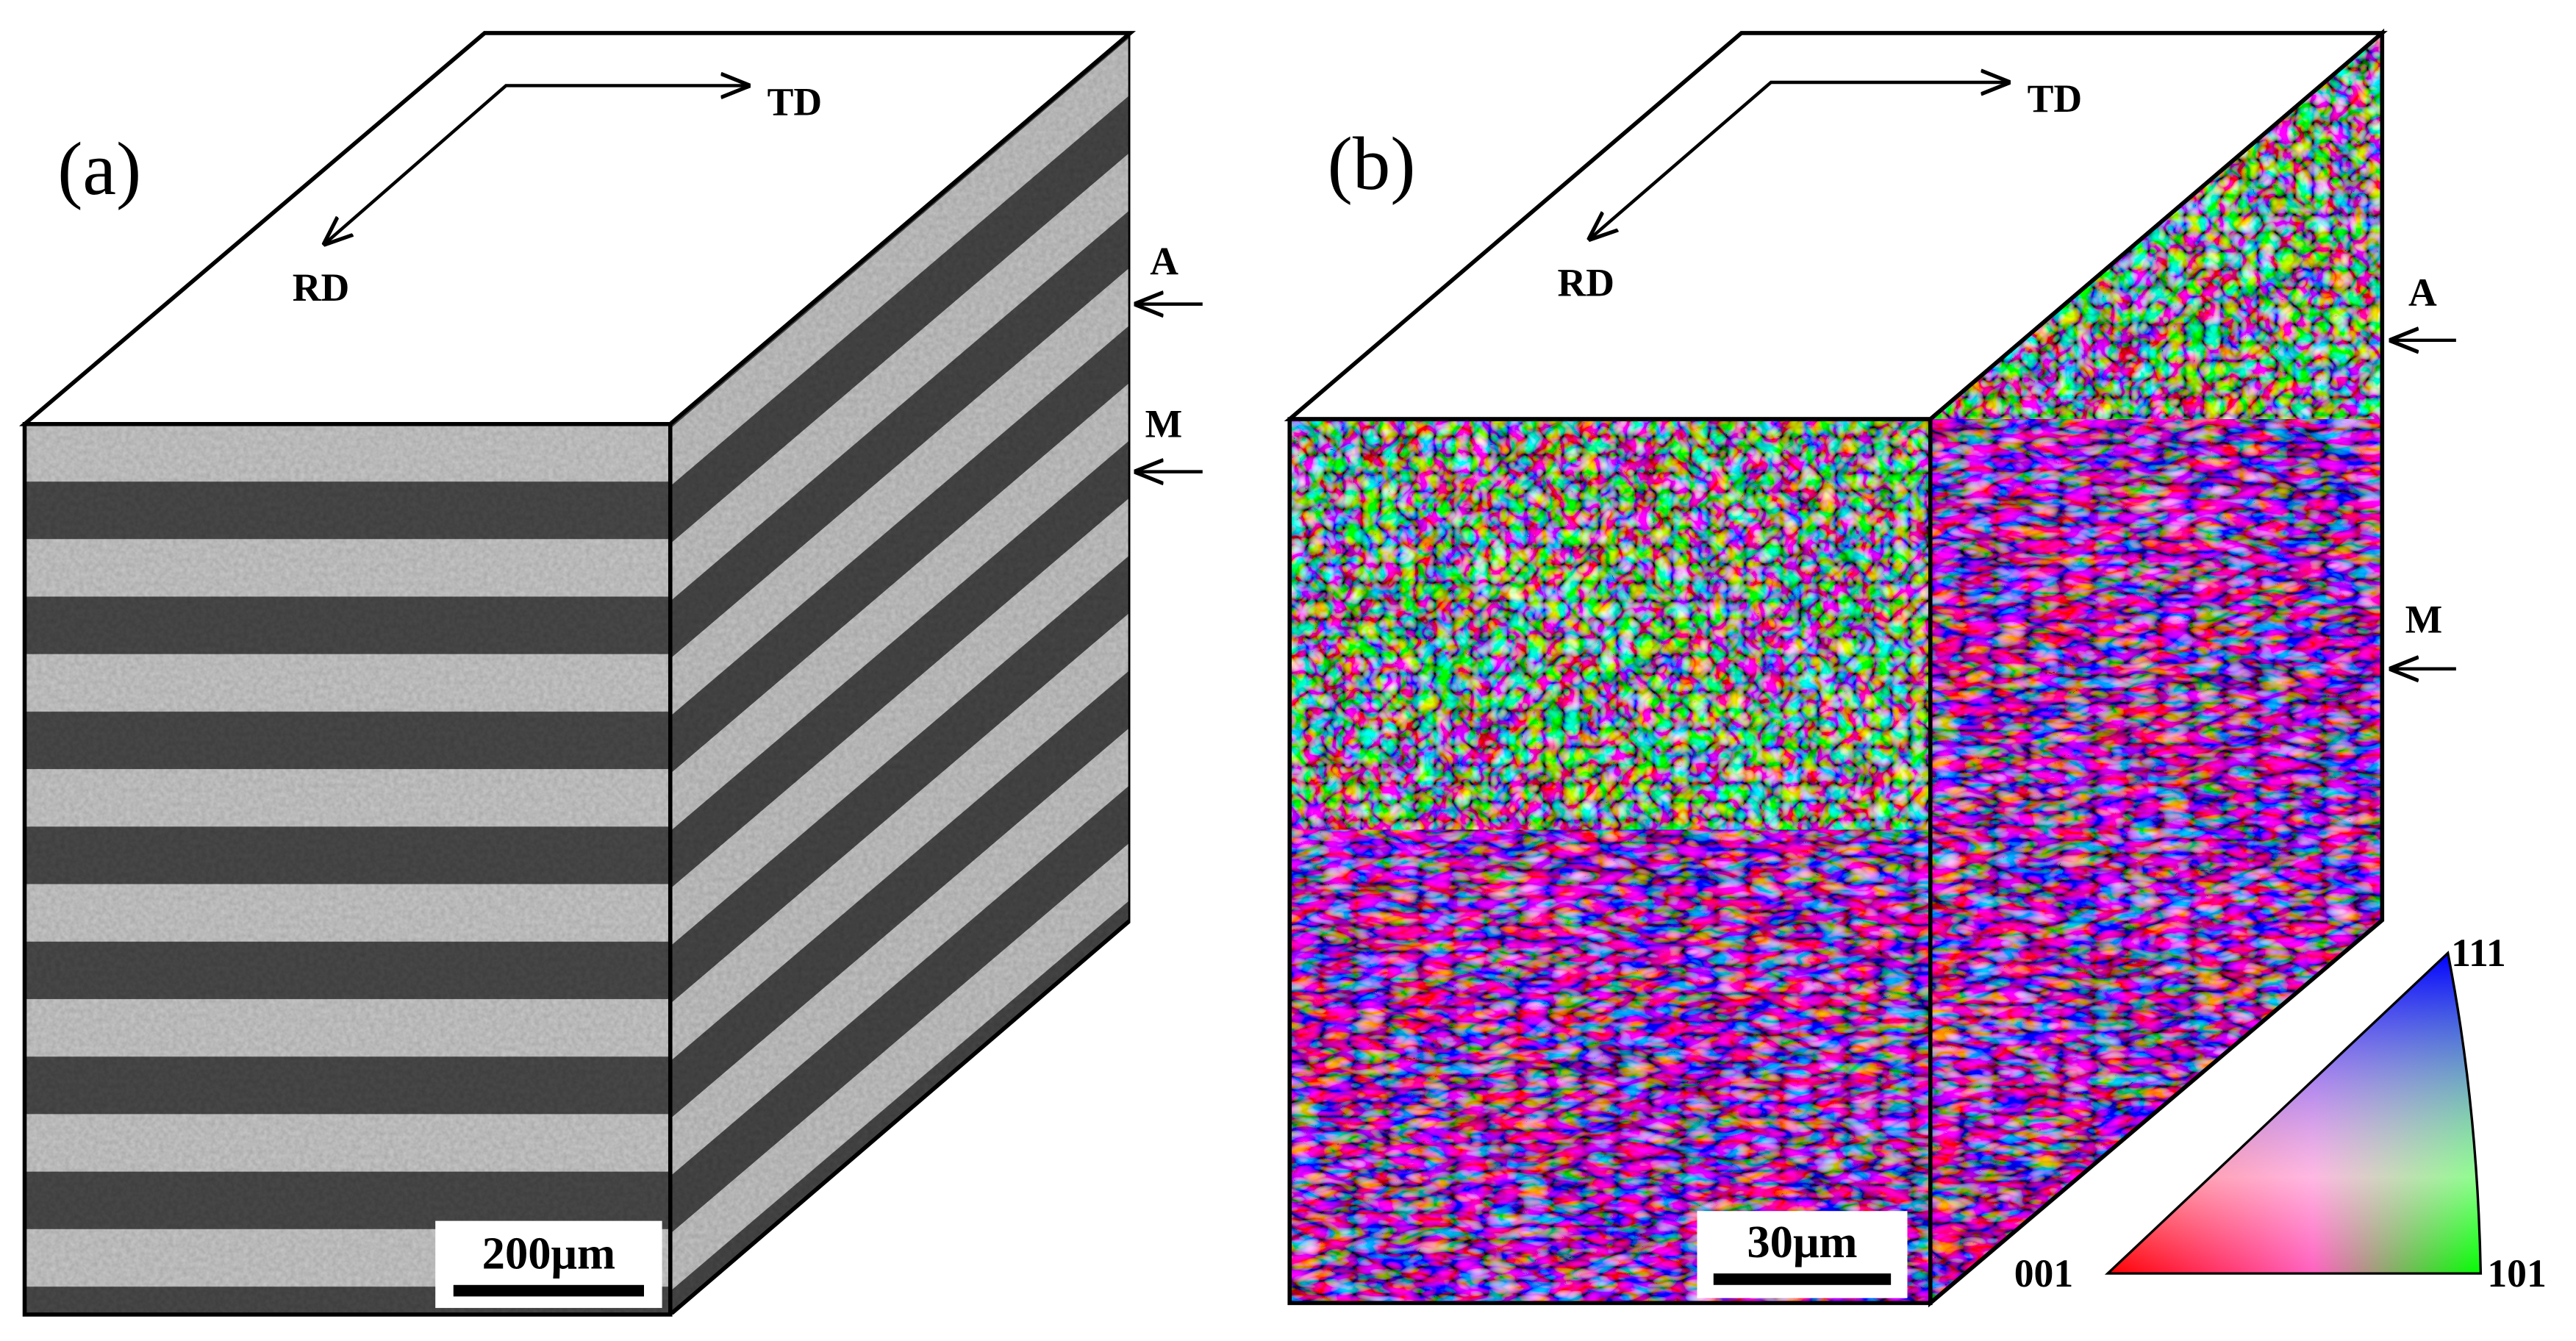 Image resolution: width=2576 pixels, height=1341 pixels. What do you see at coordinates (548, 1253) in the screenshot?
I see `scale-bar-label: 200μm` at bounding box center [548, 1253].